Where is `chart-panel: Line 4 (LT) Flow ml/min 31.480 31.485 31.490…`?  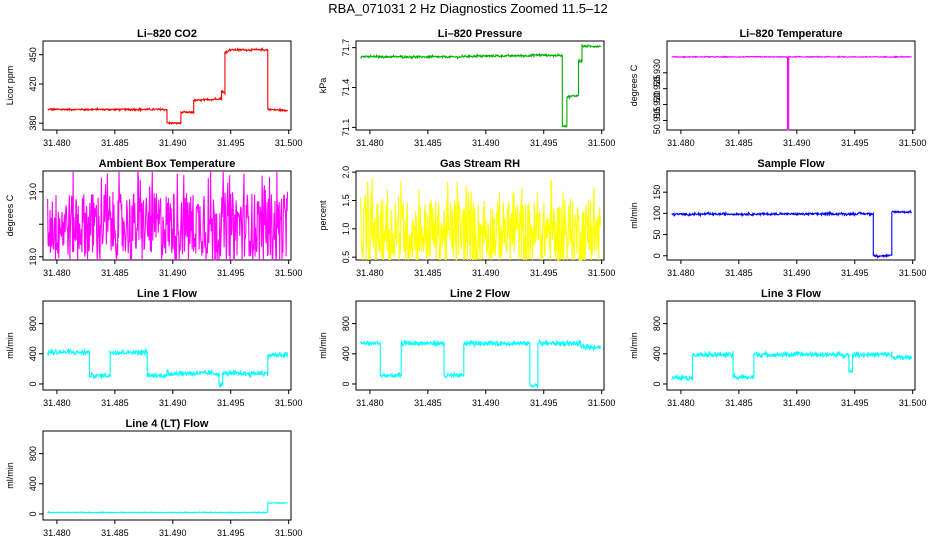 chart-panel: Line 4 (LT) Flow ml/min 31.480 31.485 31.490… is located at coordinates (153, 478).